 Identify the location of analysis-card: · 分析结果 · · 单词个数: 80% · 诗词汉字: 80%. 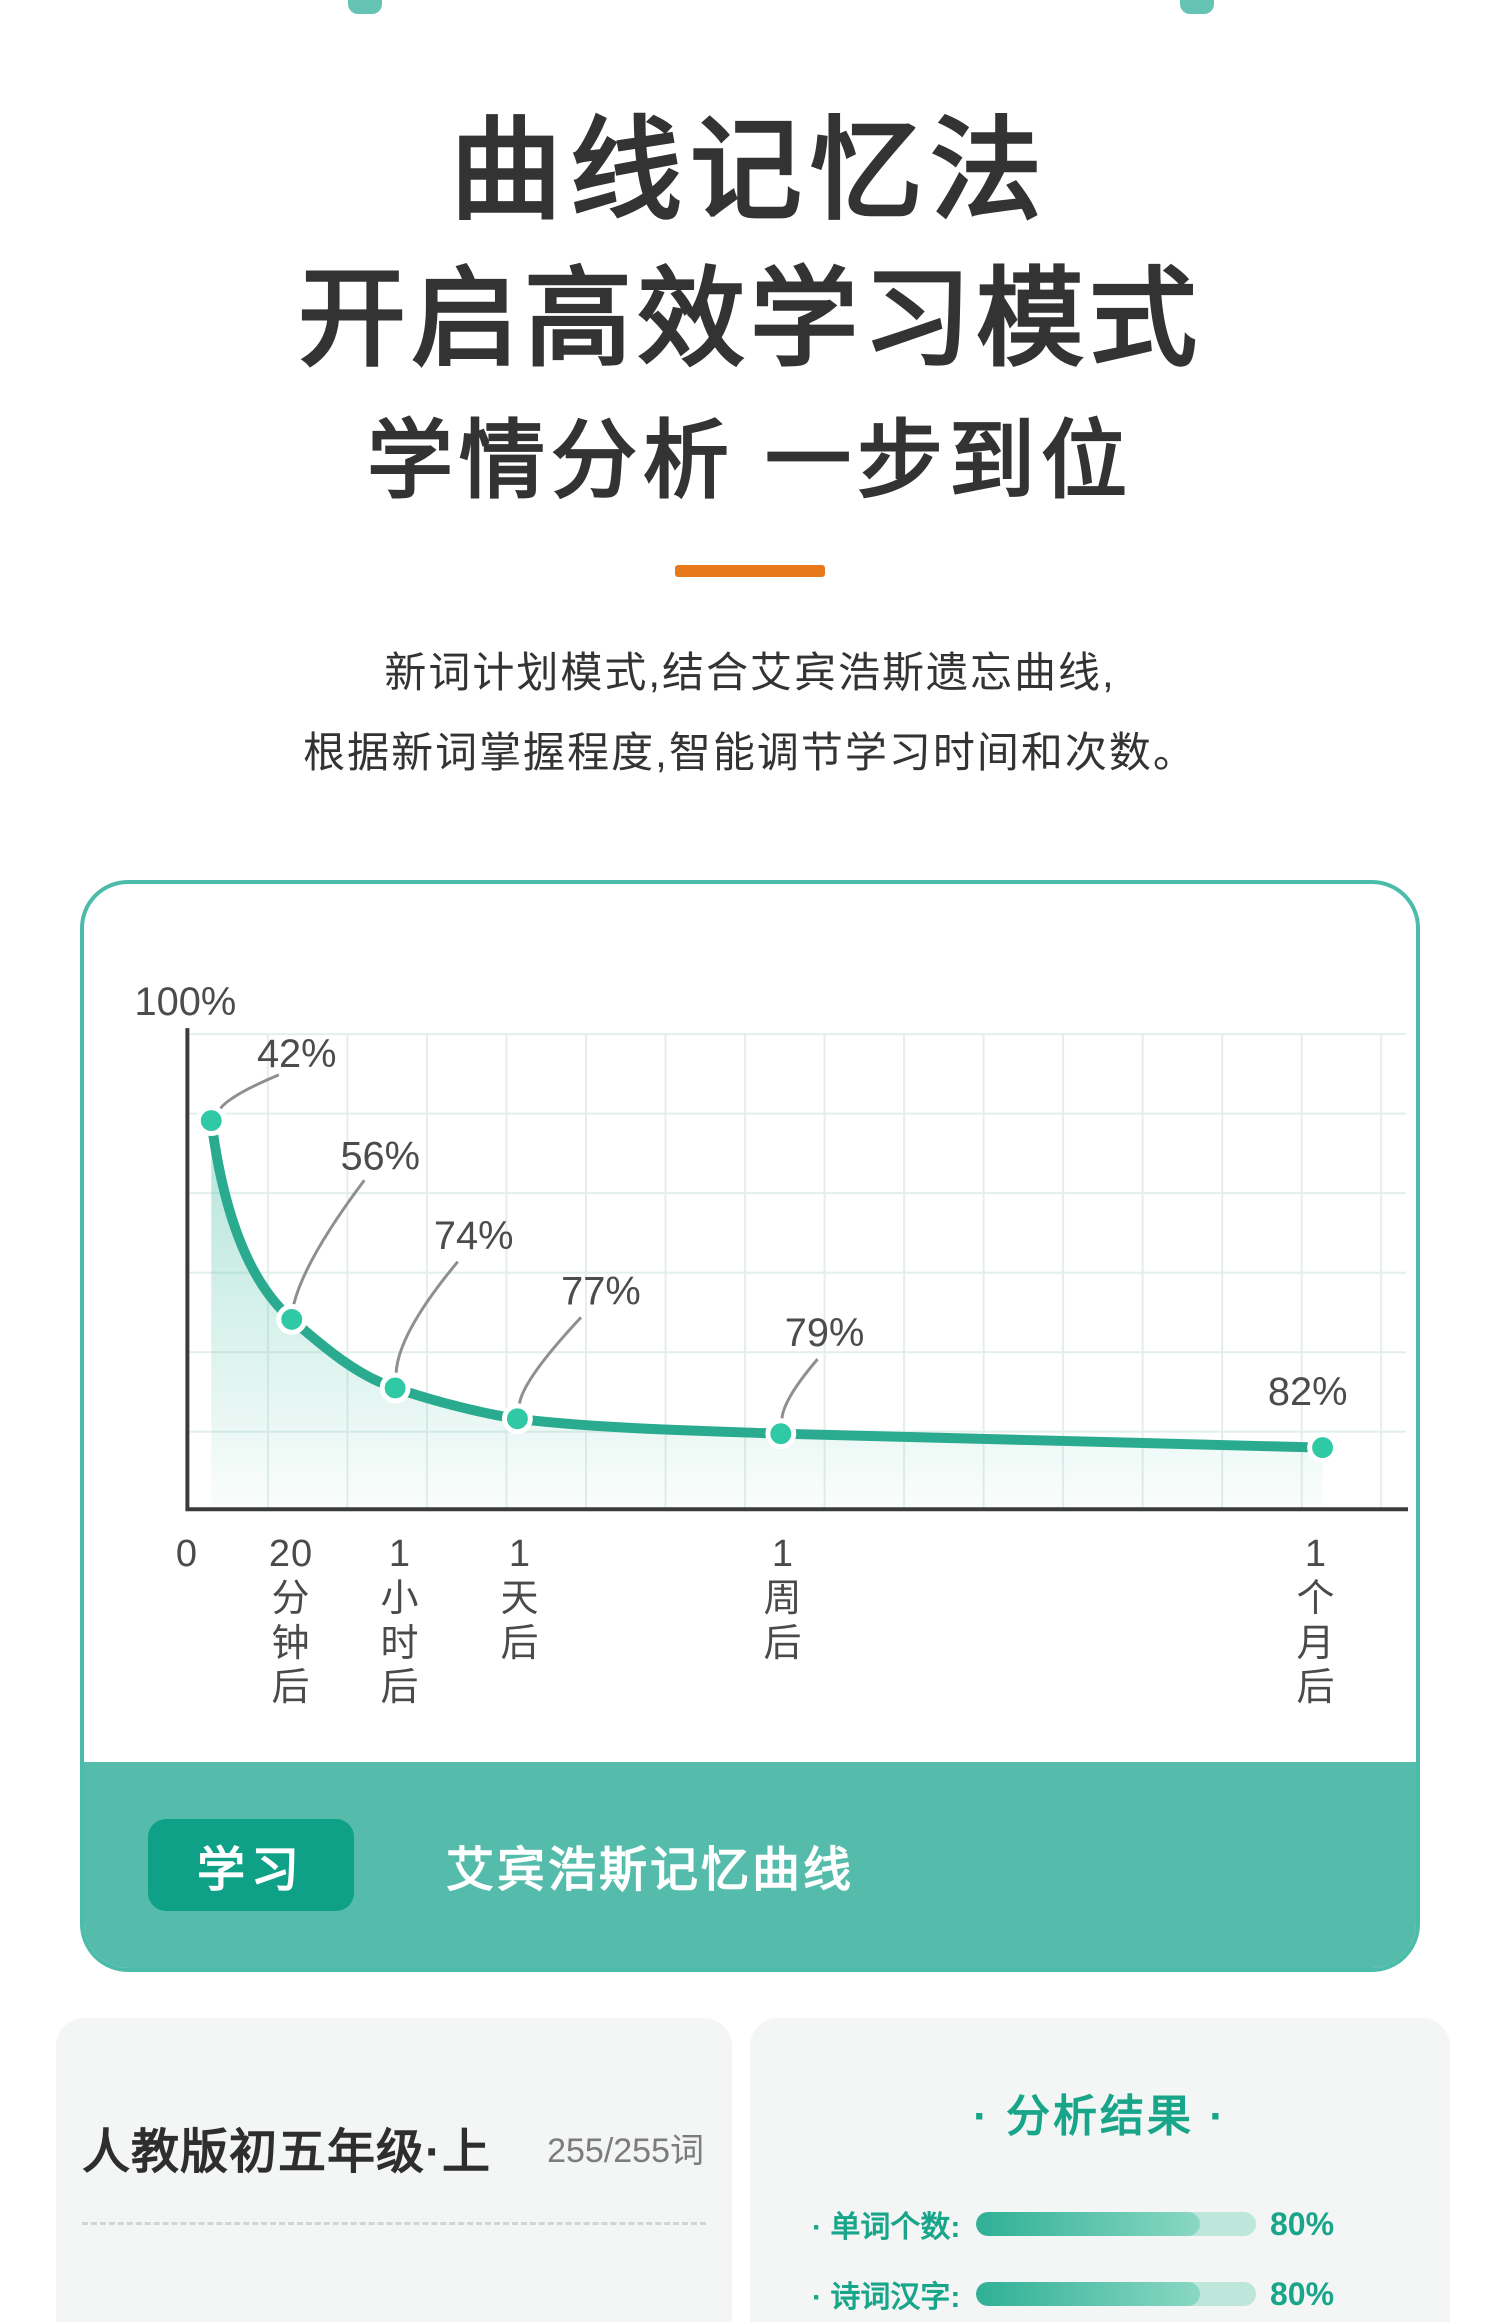
(1100, 2170).